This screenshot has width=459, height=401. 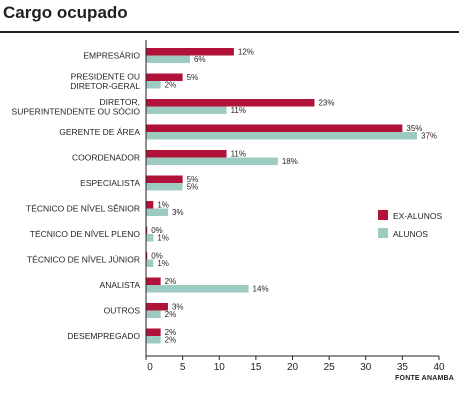 I want to click on legend-swatch-ex-alunos, so click(x=383, y=215).